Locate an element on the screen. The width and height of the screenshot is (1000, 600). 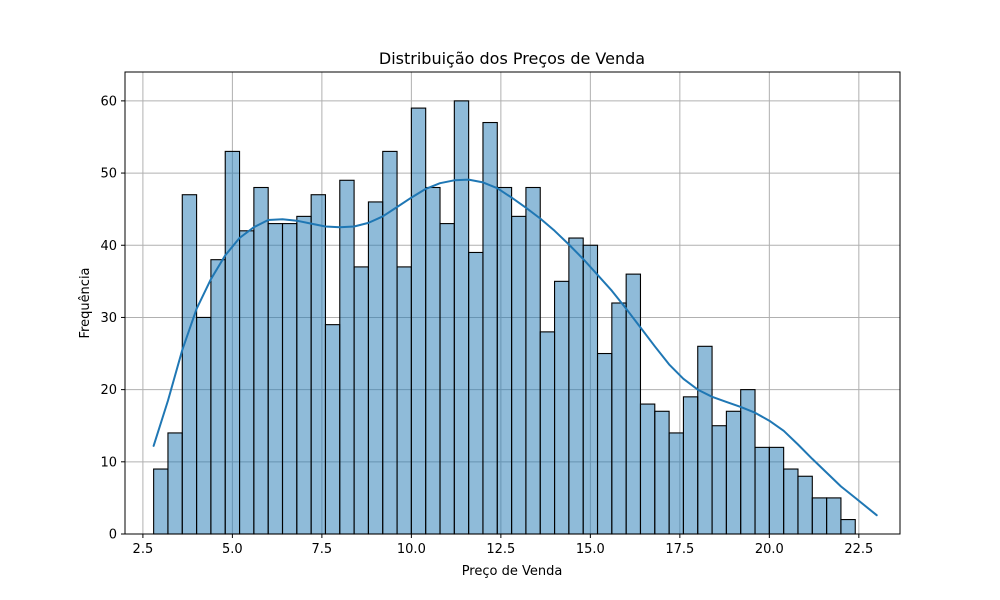
y-tick-label: 0 is located at coordinates (113, 535).